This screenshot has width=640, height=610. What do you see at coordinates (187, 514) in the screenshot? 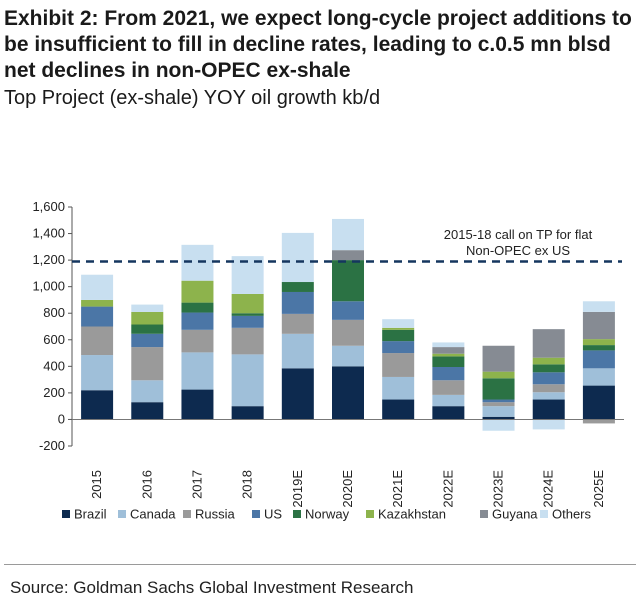
I see `legend-swatch-russia` at bounding box center [187, 514].